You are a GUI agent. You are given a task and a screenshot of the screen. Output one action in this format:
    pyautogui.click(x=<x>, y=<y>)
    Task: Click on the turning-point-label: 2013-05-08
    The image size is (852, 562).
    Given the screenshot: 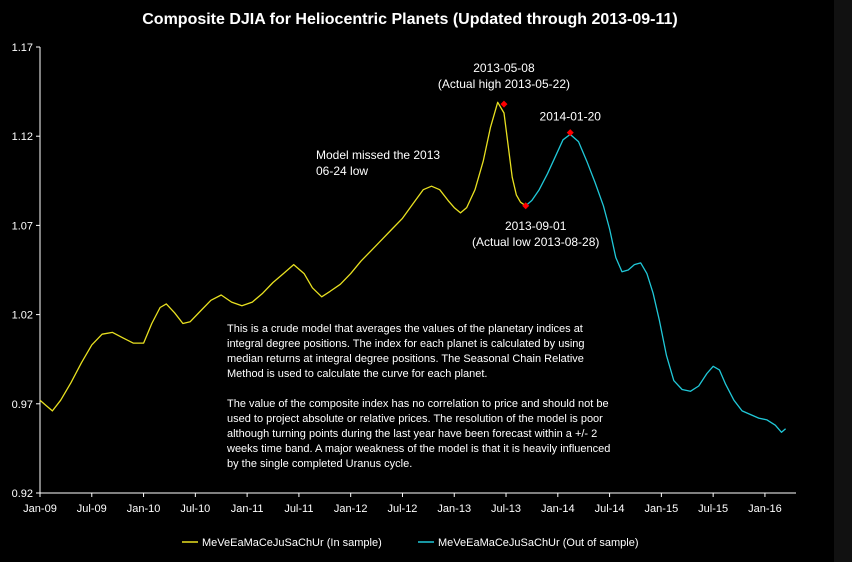 What is the action you would take?
    pyautogui.click(x=504, y=68)
    